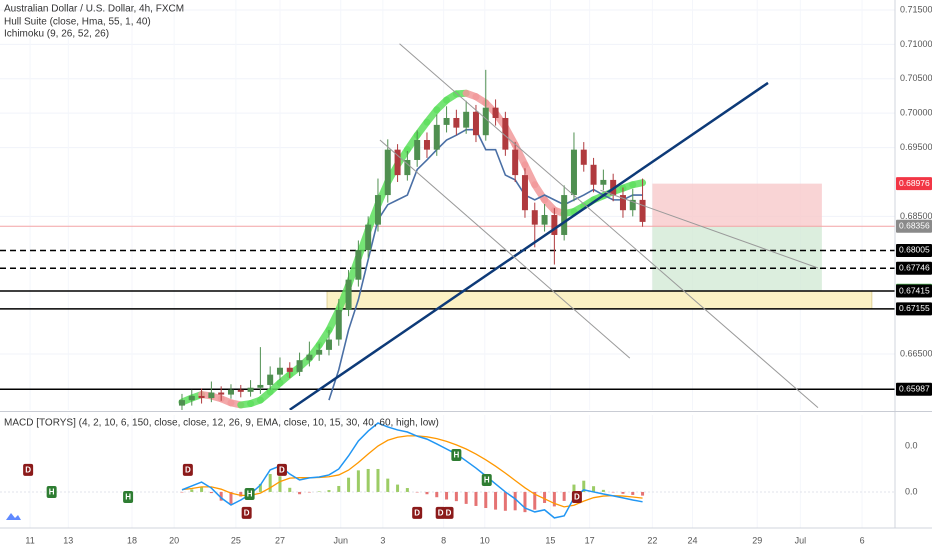  I want to click on x-tick-label: 10, so click(485, 540).